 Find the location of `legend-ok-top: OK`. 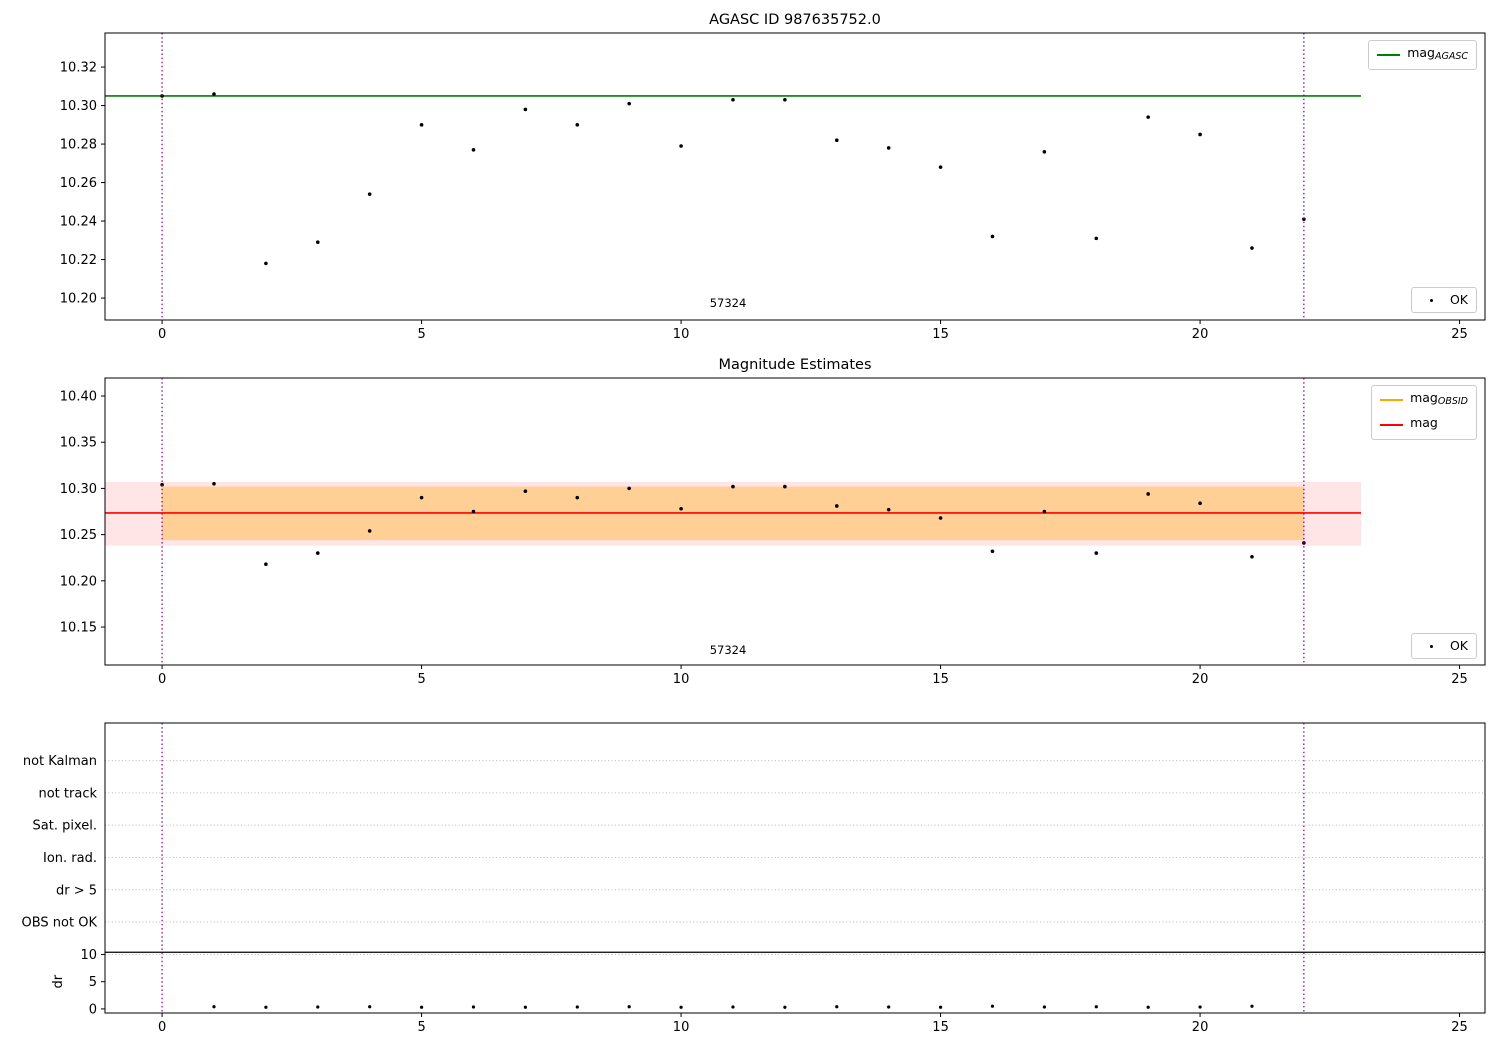

legend-ok-top: OK is located at coordinates (1443, 300).